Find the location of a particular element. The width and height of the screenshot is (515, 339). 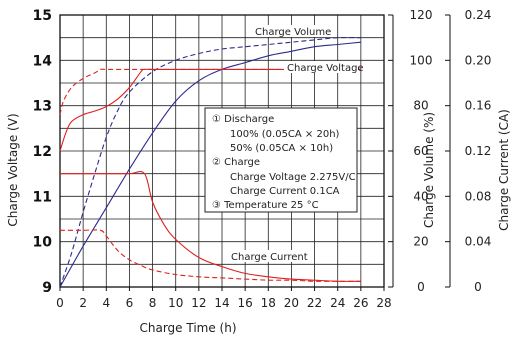

y-right-tick-label: 0 is located at coordinates (478, 287).